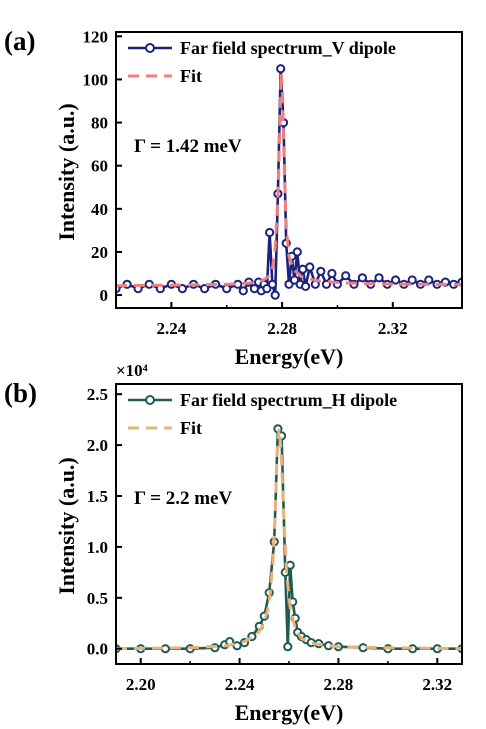 The height and width of the screenshot is (729, 486). Describe the element at coordinates (97, 649) in the screenshot. I see `y-tick-label: 0.0` at that location.